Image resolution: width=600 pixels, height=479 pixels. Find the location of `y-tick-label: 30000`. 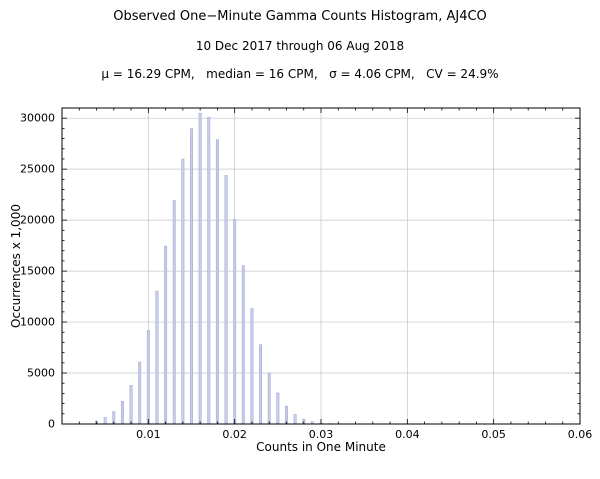

y-tick-label: 30000 is located at coordinates (37, 118).